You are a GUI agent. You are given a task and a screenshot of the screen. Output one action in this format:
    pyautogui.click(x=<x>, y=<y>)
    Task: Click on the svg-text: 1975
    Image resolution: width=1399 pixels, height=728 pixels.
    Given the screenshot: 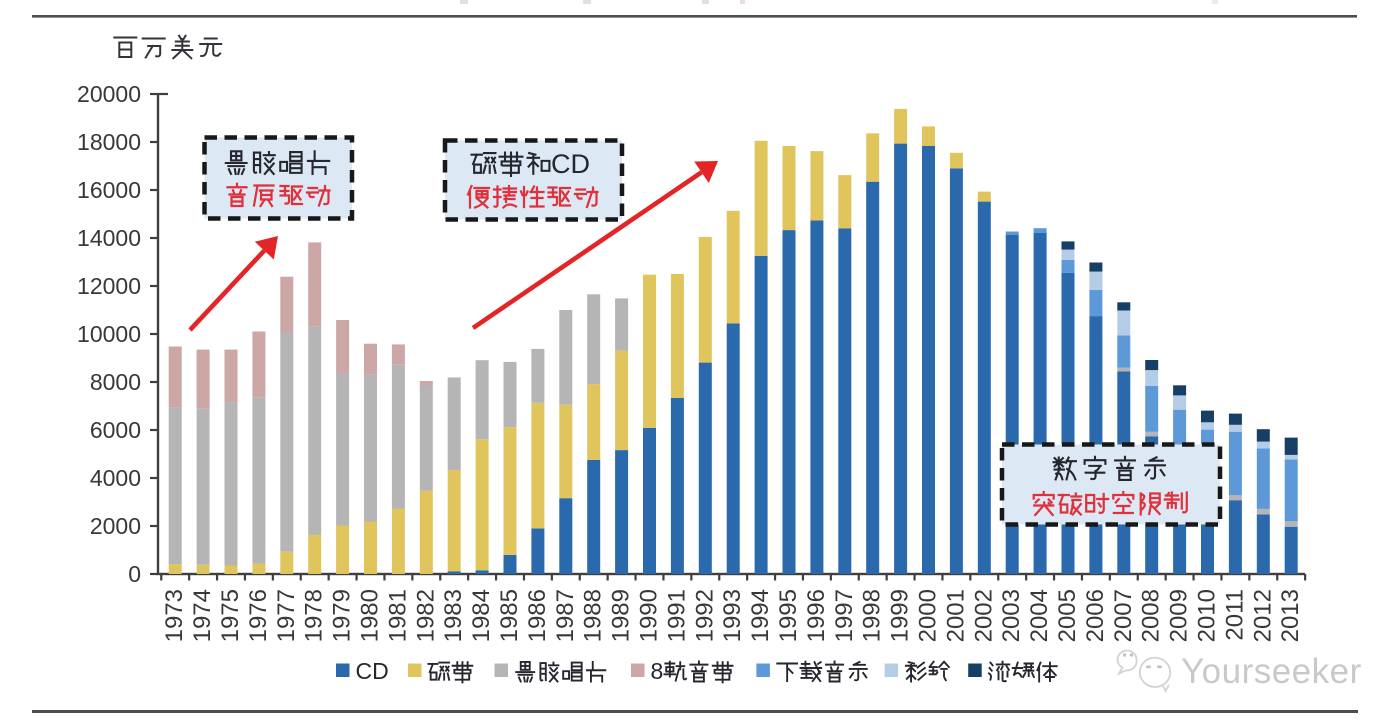 What is the action you would take?
    pyautogui.click(x=230, y=615)
    